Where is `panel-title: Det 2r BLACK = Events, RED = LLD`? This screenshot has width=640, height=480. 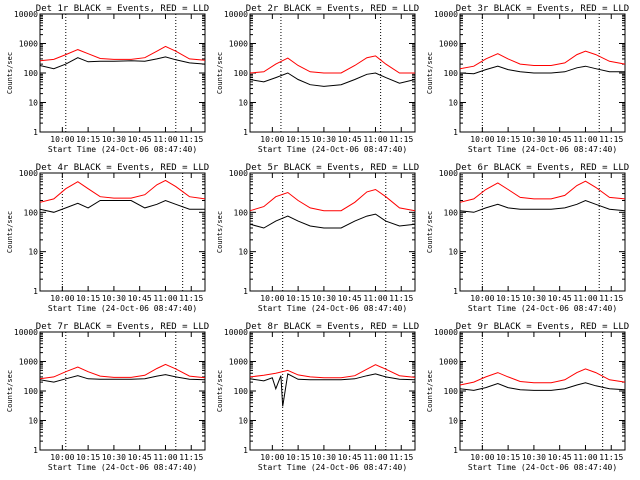
panel-title: Det 2r BLACK = Events, RED = LLD is located at coordinates (332, 9).